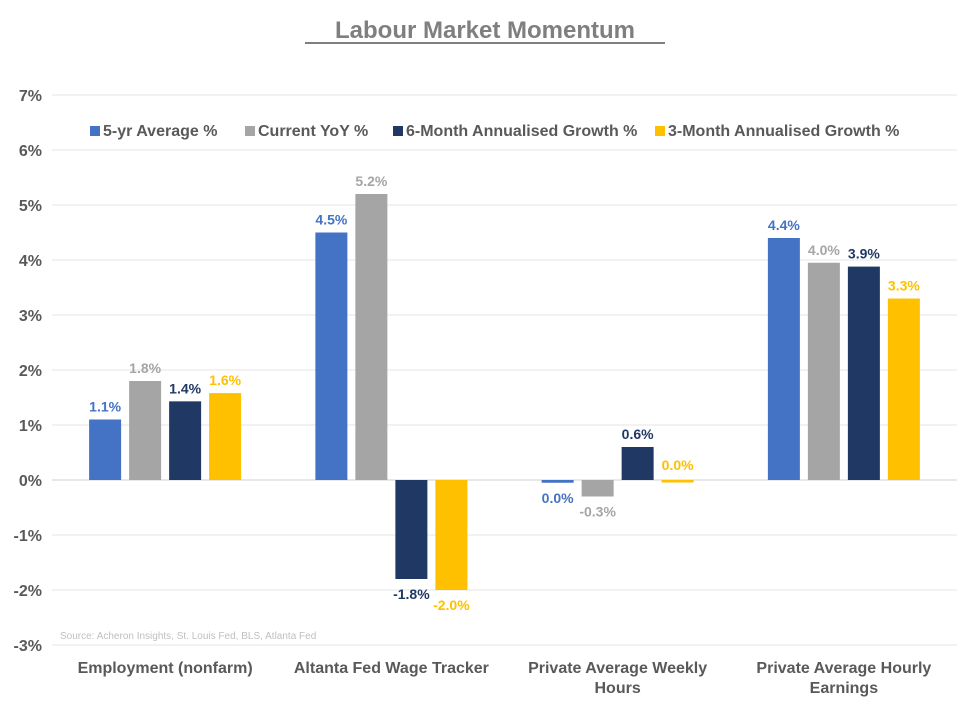 The width and height of the screenshot is (975, 711). Describe the element at coordinates (371, 181) in the screenshot. I see `data-label: 5.2%` at that location.